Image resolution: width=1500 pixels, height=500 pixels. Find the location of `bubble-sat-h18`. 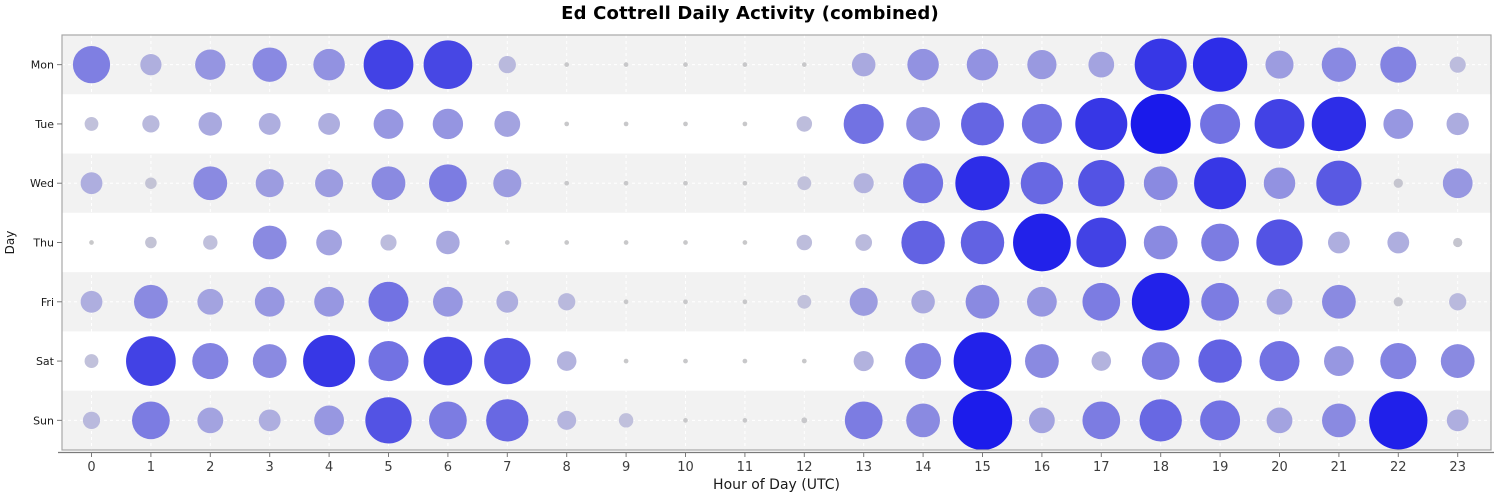

bubble-sat-h18 is located at coordinates (1160, 361).